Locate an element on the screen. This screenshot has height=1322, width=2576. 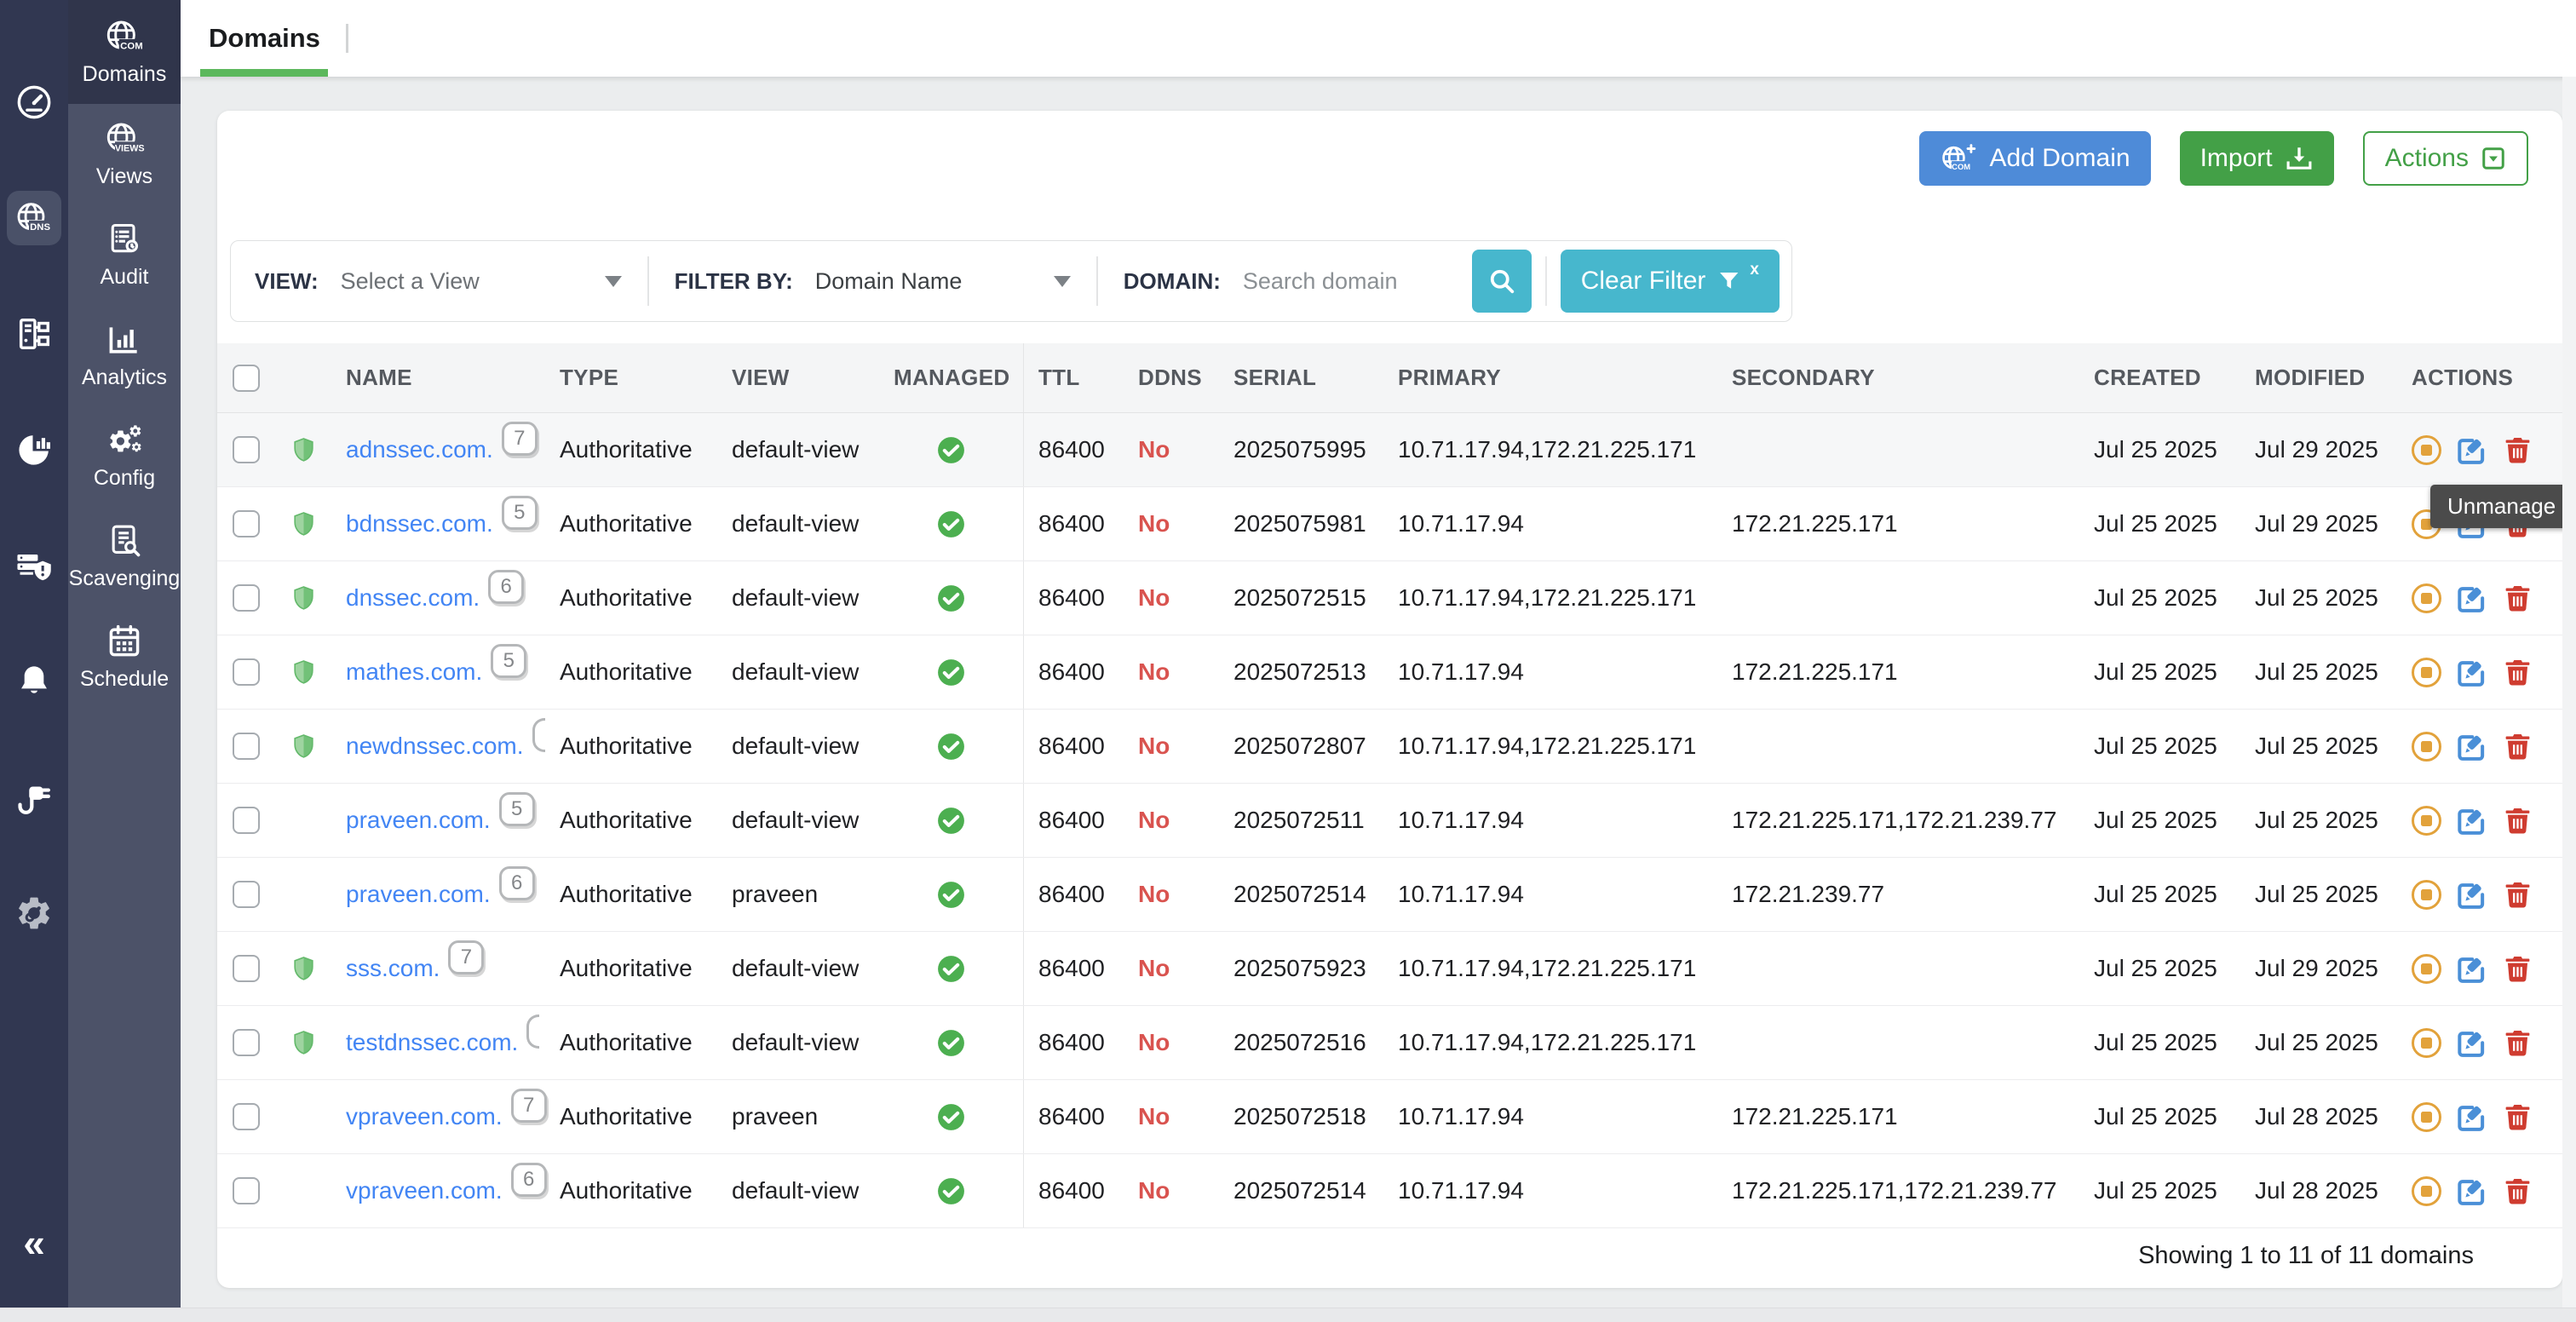
header-shield-spacer is located at coordinates (303, 377).